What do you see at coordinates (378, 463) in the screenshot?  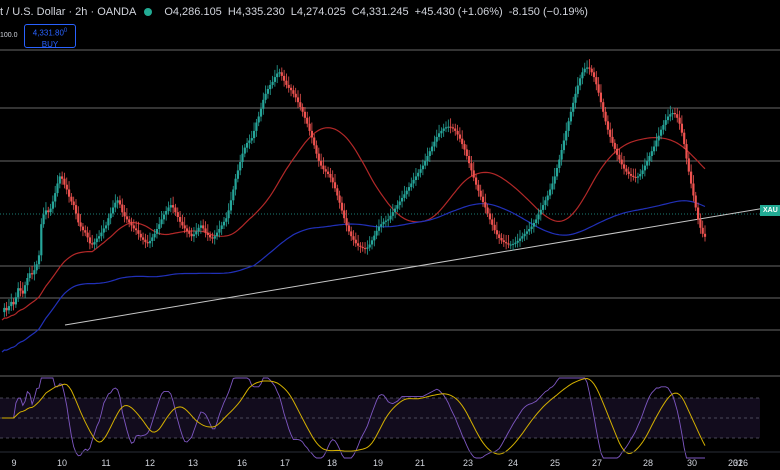 I see `x-tick-label: 19` at bounding box center [378, 463].